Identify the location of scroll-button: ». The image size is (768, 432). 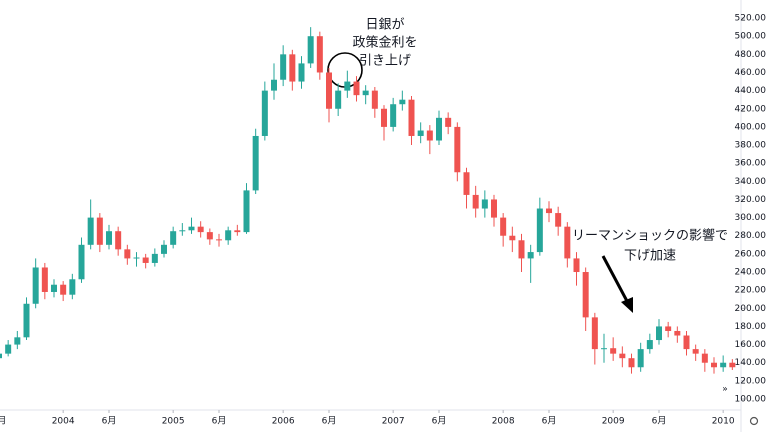
(725, 390).